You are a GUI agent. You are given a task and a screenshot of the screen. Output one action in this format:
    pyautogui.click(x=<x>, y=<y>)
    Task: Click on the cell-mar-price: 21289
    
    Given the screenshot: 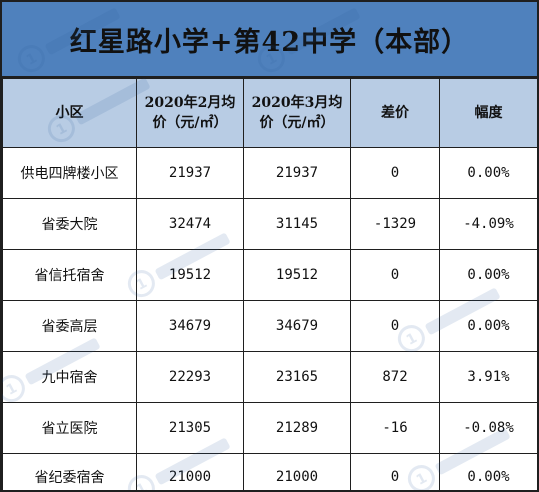 What is the action you would take?
    pyautogui.click(x=297, y=428)
    